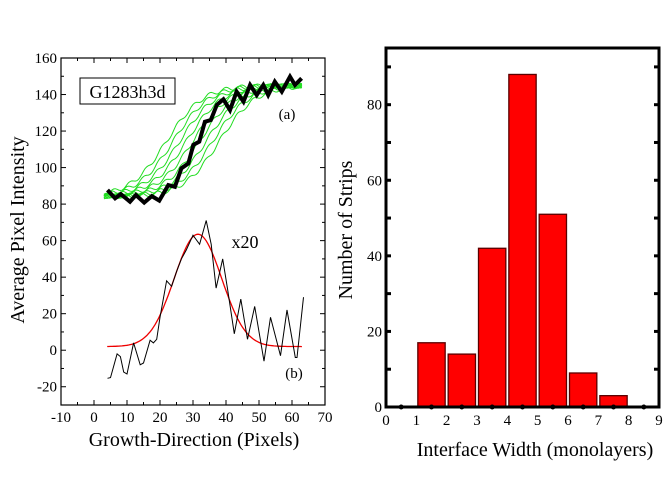 This screenshot has width=666, height=499. What do you see at coordinates (292, 418) in the screenshot?
I see `left-x-tick-label: 60` at bounding box center [292, 418].